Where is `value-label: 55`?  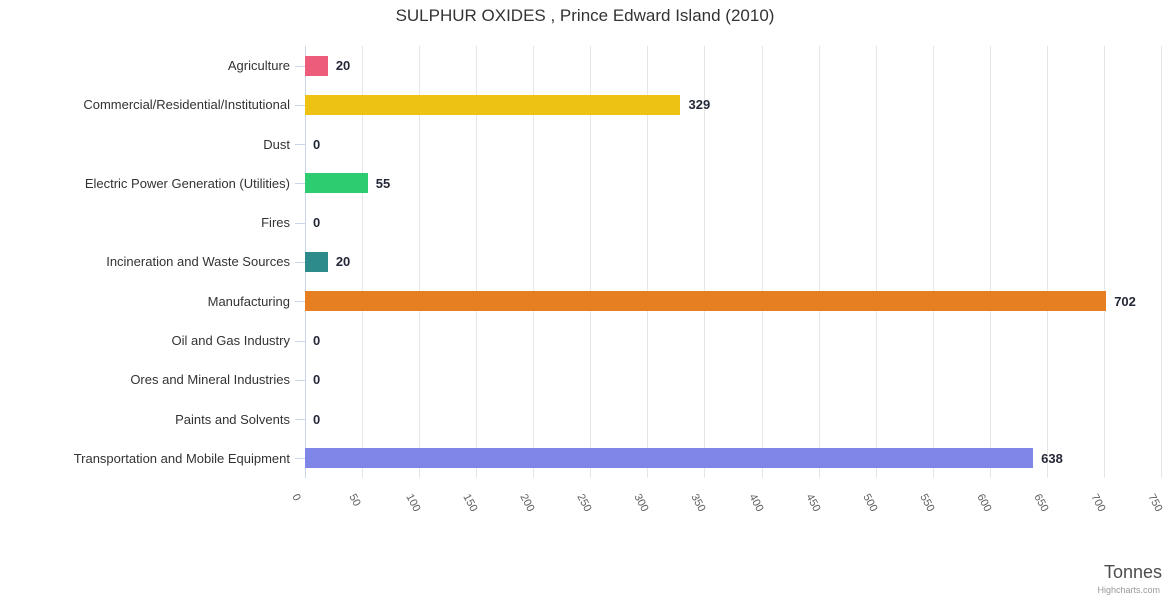 value-label: 55 is located at coordinates (383, 183).